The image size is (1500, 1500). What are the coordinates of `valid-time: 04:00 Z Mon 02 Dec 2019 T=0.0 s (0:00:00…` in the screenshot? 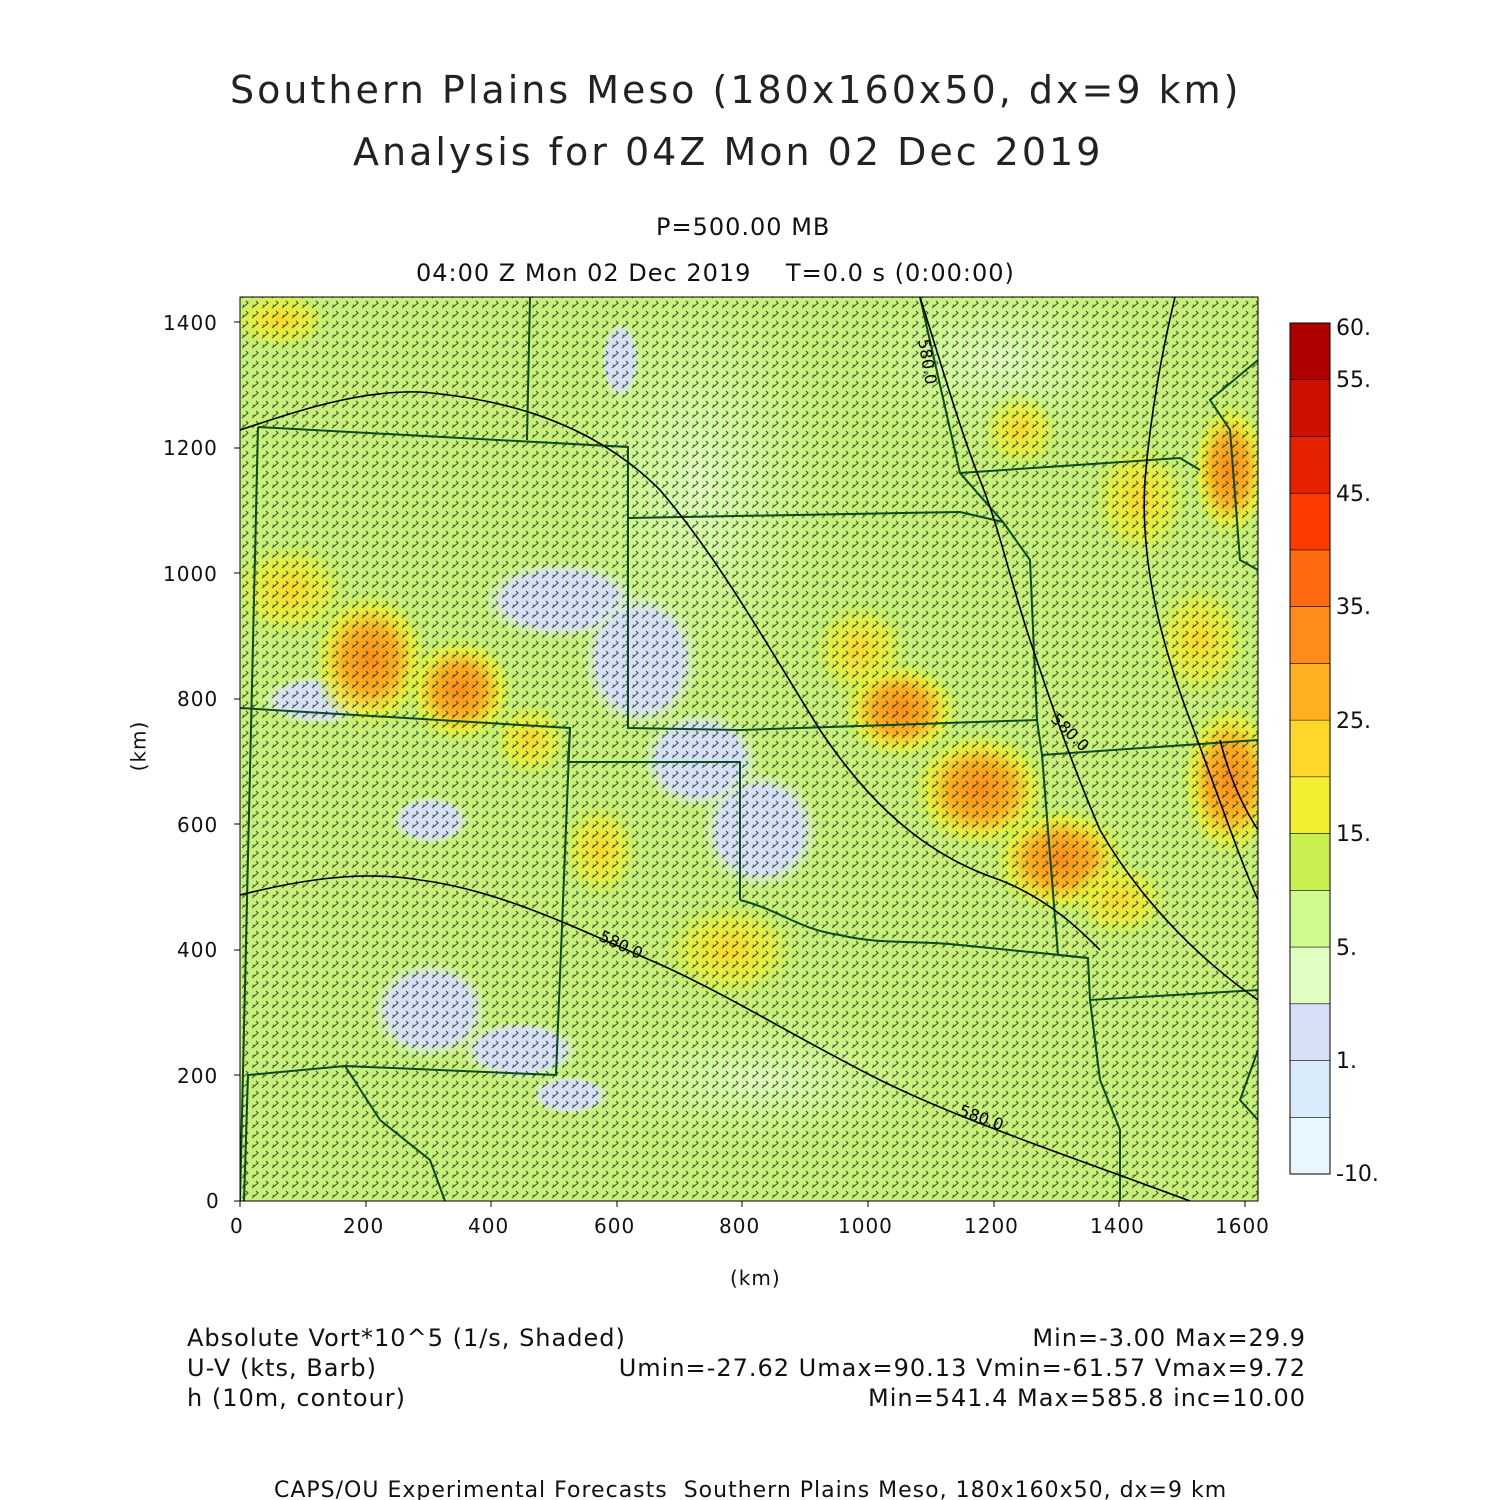 It's located at (715, 273).